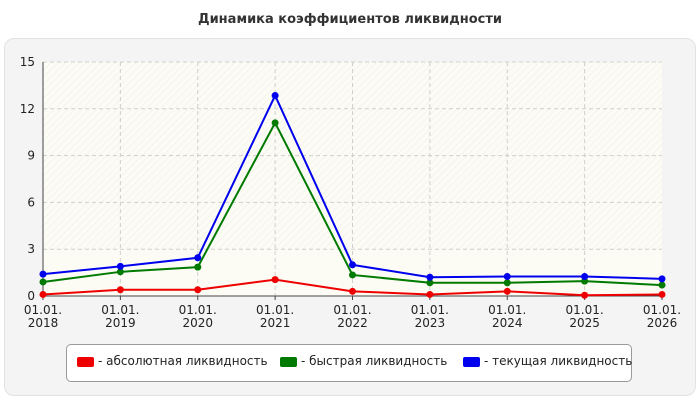 Image resolution: width=700 pixels, height=400 pixels. Describe the element at coordinates (43, 316) in the screenshot. I see `x-tick-label: 01.01. 2018` at that location.